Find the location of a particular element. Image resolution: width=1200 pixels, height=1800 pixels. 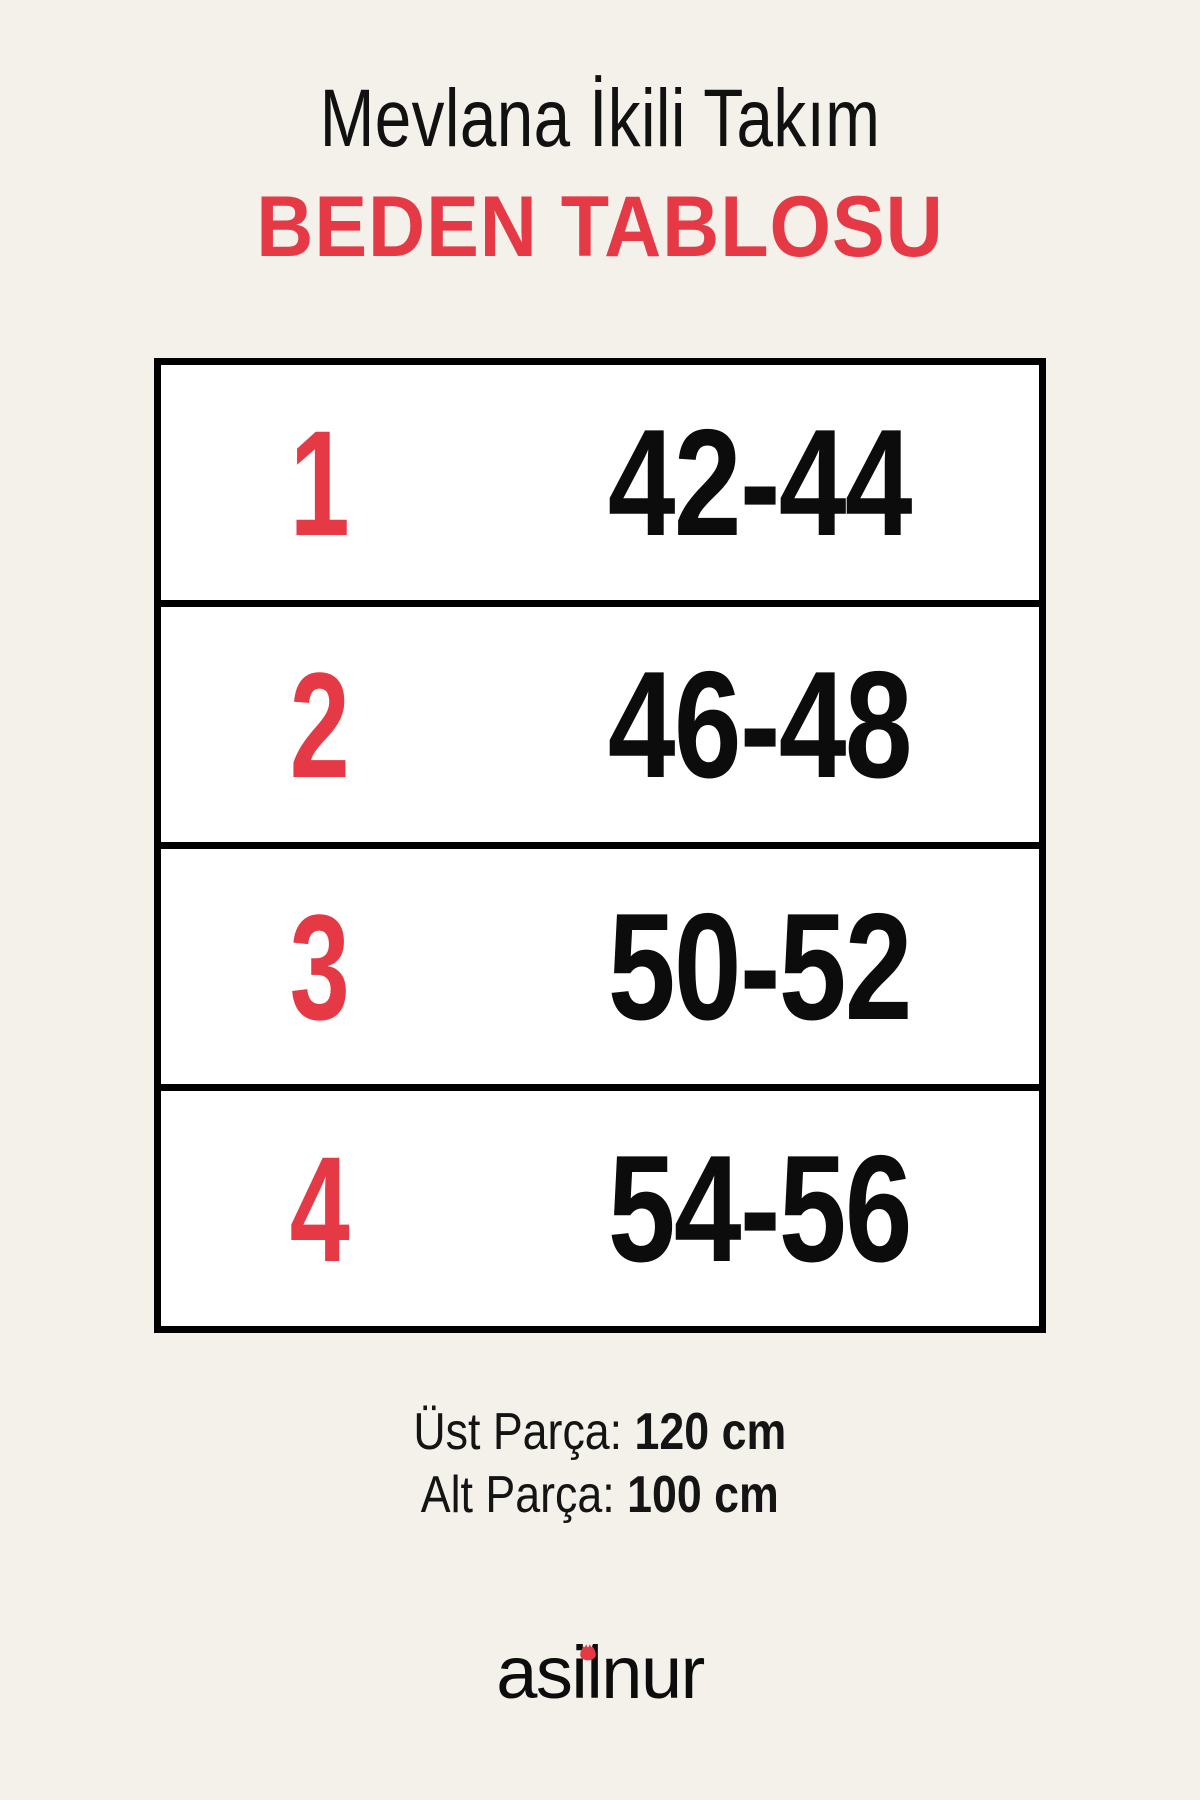

measurement-notes: Üst Parça: 120 cm Alt Parça: 100 cm is located at coordinates (600, 1464).